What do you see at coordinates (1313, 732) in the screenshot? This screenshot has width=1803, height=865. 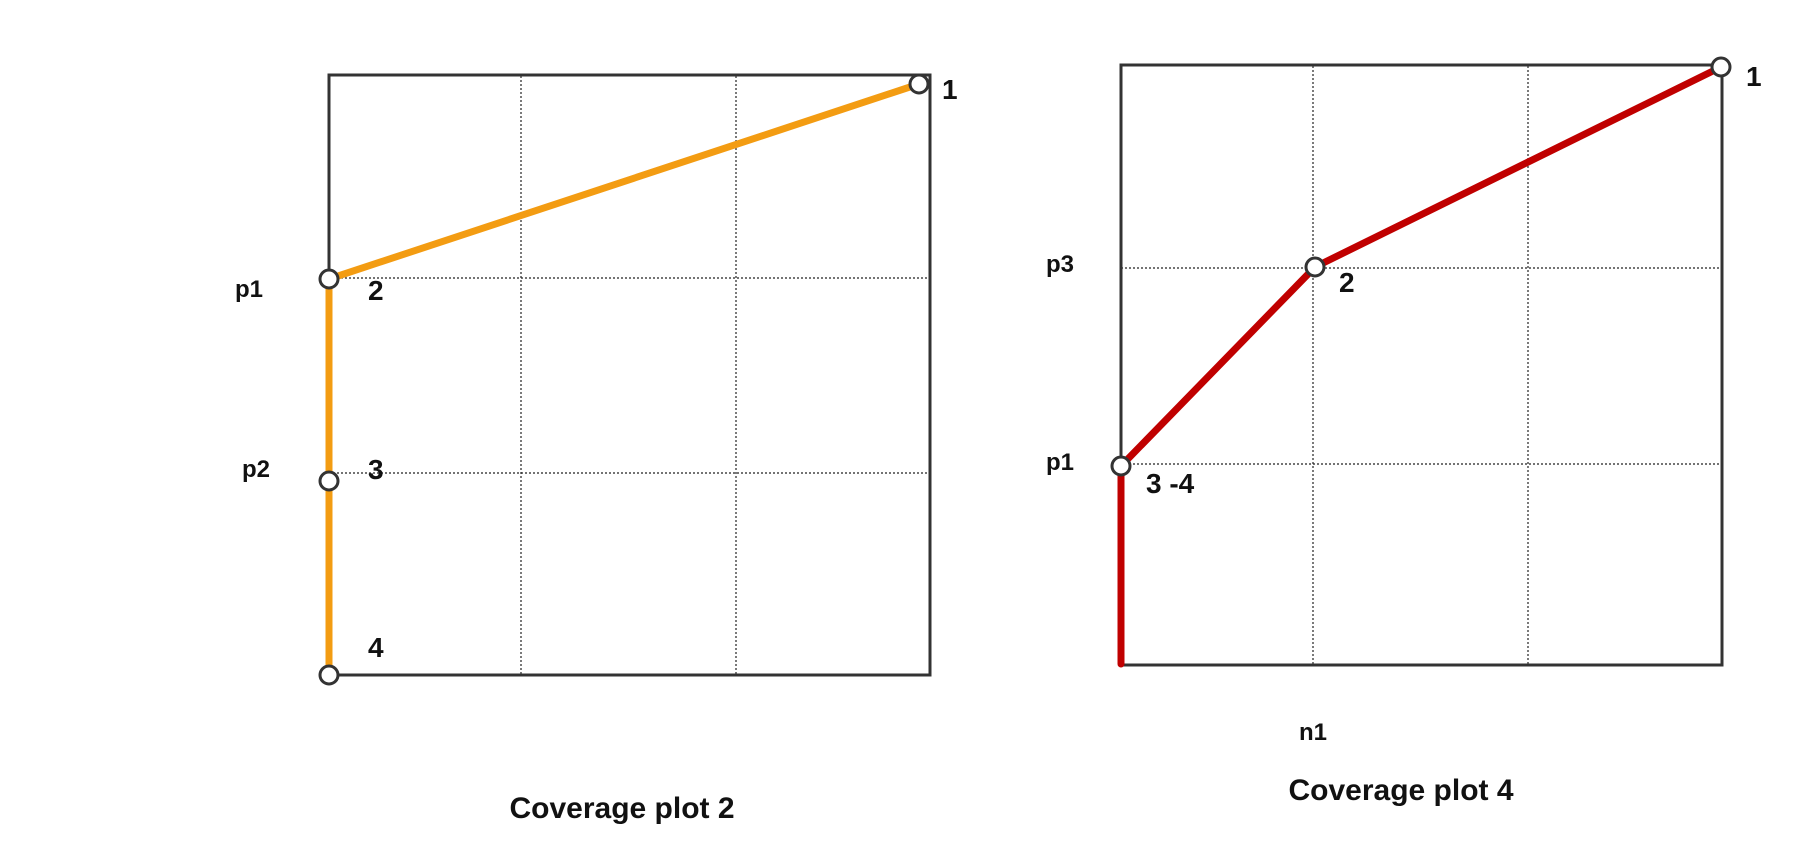 I see `column-label: n1` at bounding box center [1313, 732].